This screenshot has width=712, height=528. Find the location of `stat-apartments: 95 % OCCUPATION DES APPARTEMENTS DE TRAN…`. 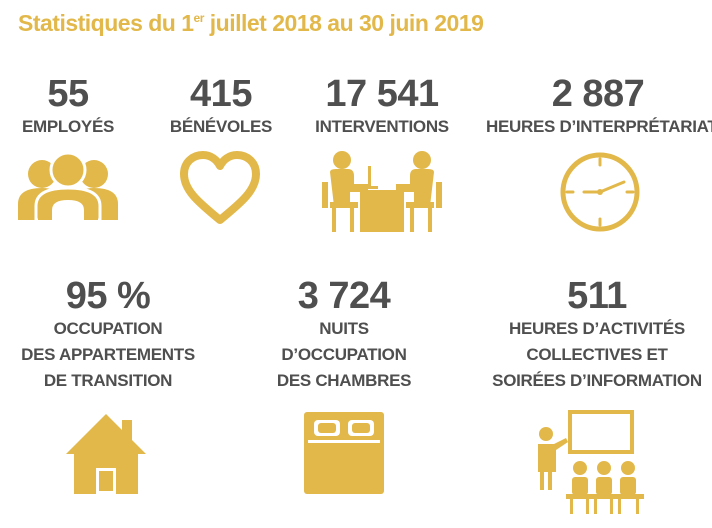

stat-apartments: 95 % OCCUPATION DES APPARTEMENTS DE TRAN… is located at coordinates (108, 335).